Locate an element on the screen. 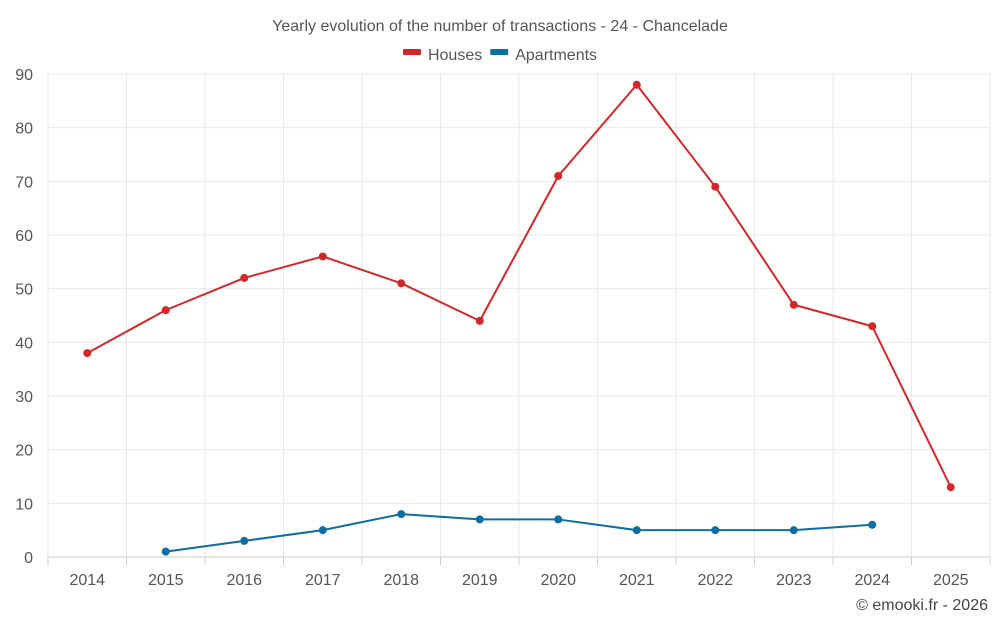 This screenshot has width=1000, height=625. x-tick-label: 2020 is located at coordinates (558, 580).